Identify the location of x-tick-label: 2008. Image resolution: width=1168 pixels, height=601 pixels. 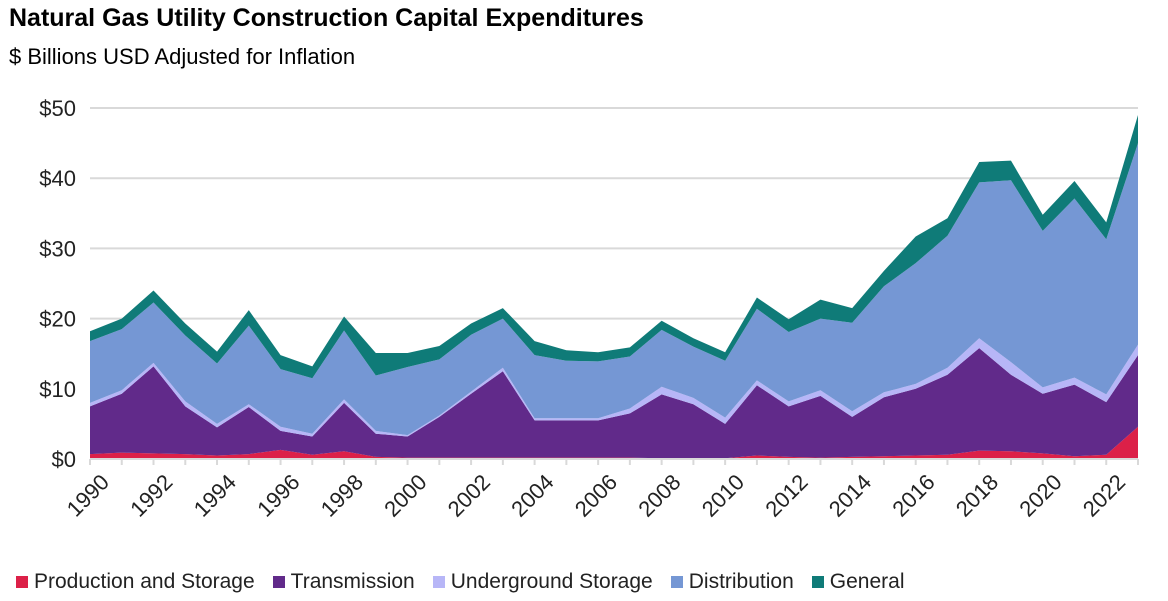
(659, 495).